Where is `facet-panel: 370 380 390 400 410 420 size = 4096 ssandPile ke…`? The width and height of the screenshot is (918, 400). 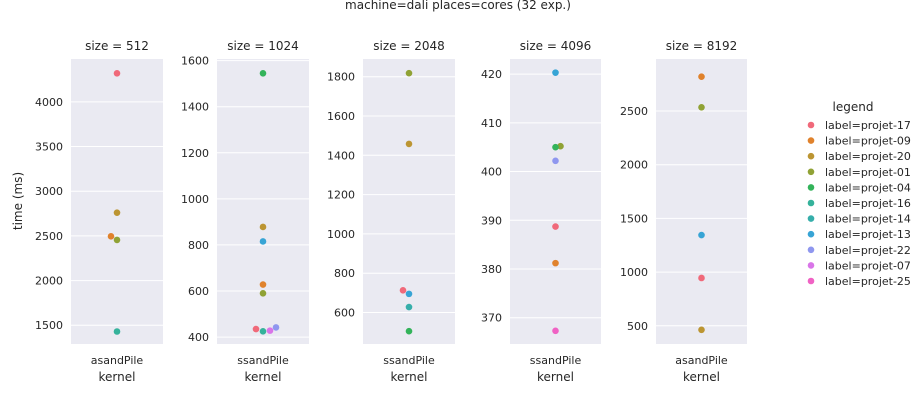 facet-panel: 370 380 390 400 410 420 size = 4096 ssandPile ke… is located at coordinates (541, 211).